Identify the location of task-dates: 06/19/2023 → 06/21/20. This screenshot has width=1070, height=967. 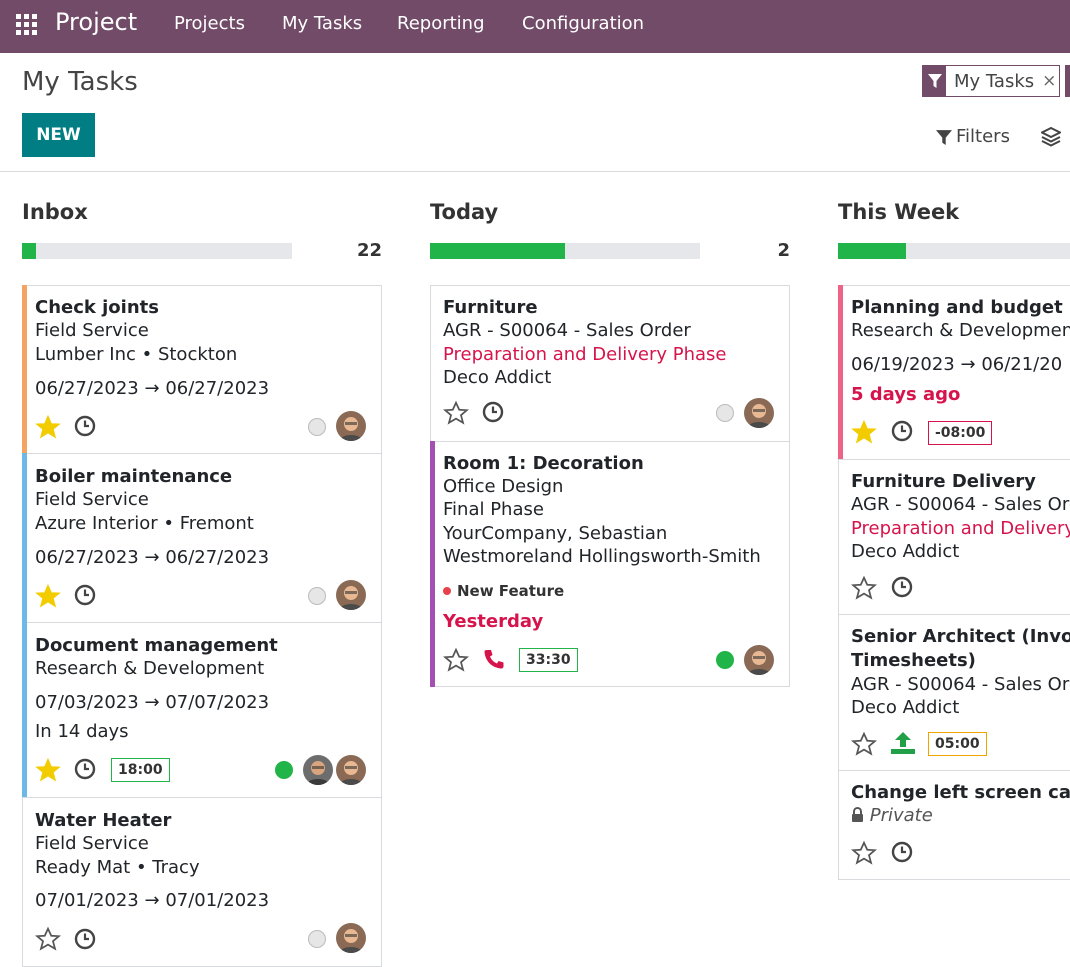
(956, 364).